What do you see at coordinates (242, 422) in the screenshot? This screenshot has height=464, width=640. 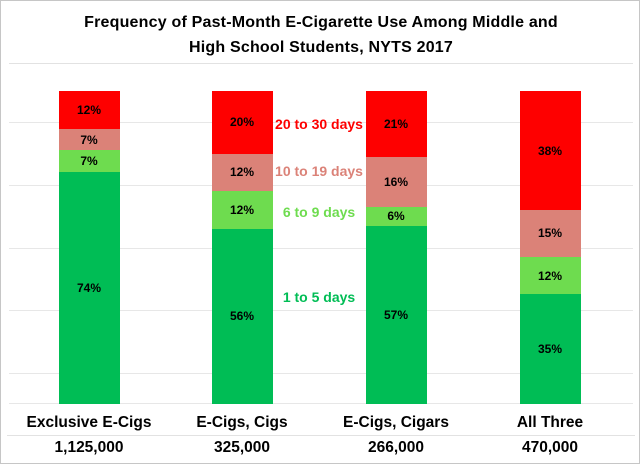 I see `category-label-e-cigs-cigs: E-Cigs, Cigs` at bounding box center [242, 422].